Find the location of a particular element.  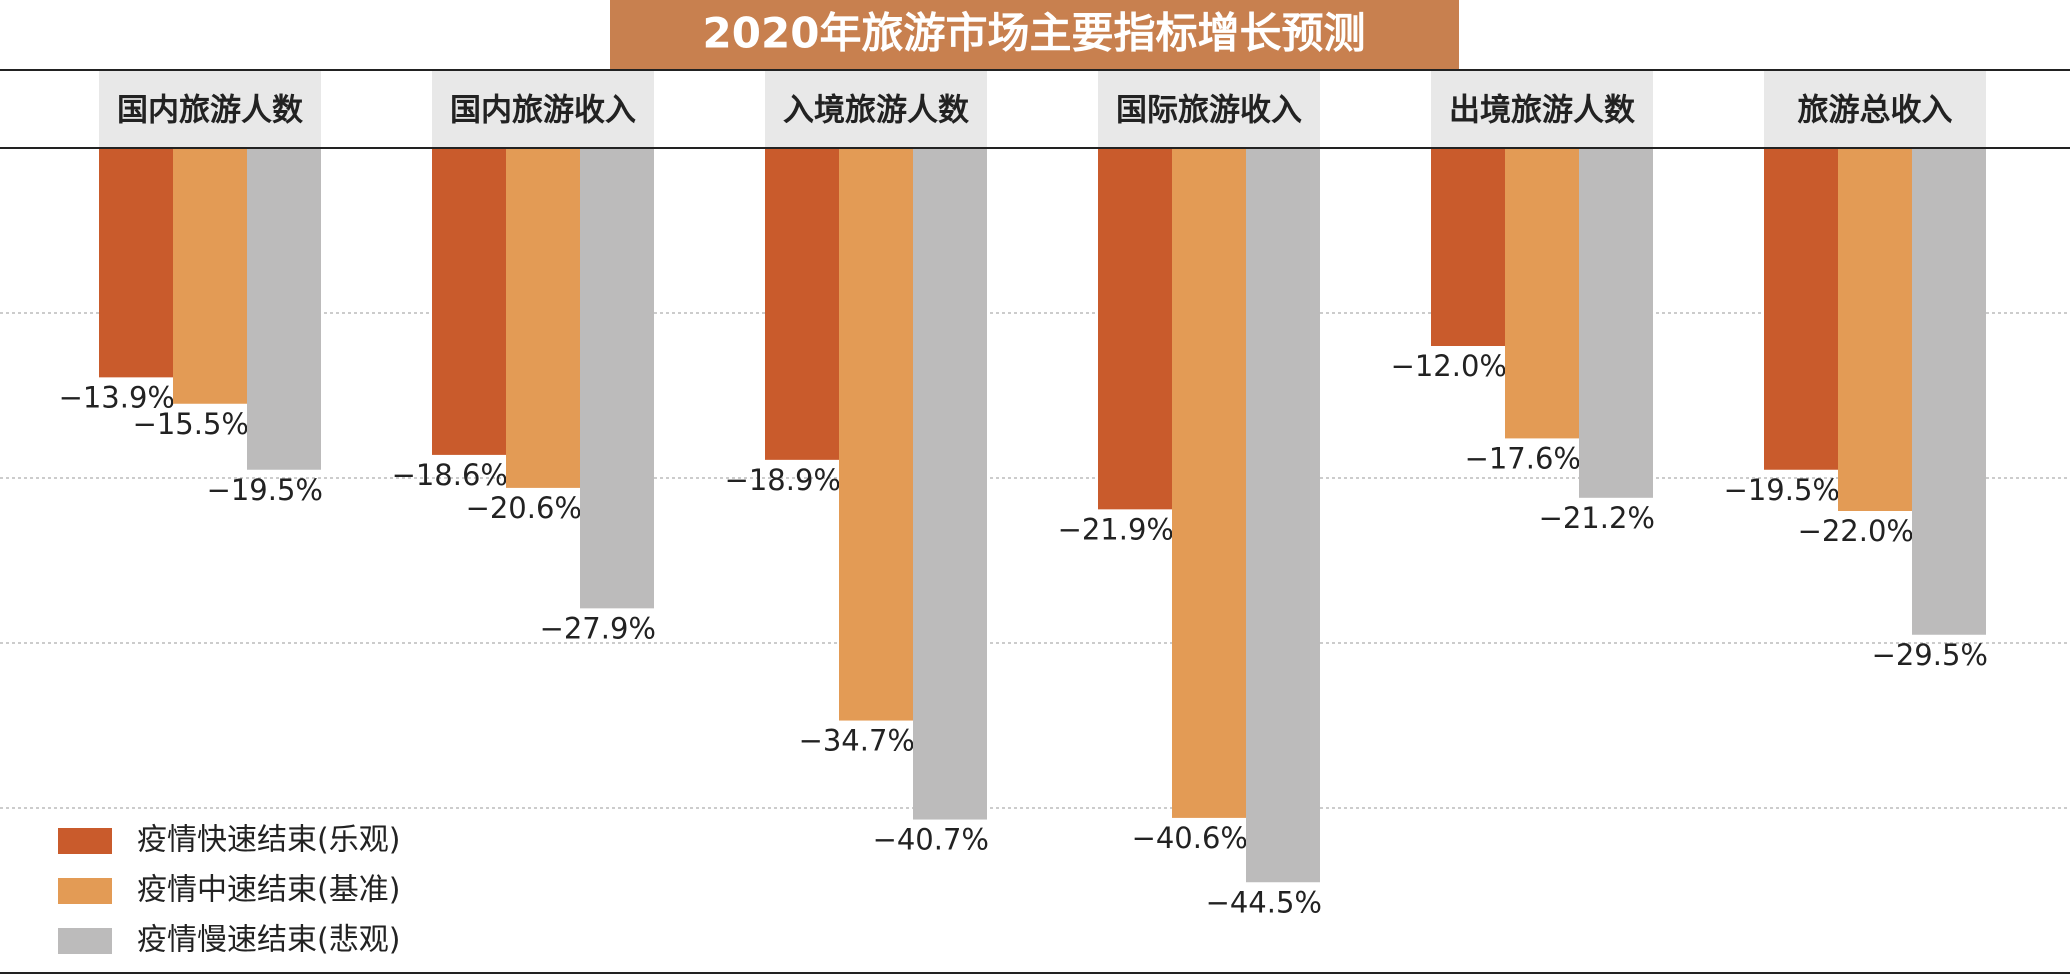

category-label: 入境旅游人数 is located at coordinates (876, 111).